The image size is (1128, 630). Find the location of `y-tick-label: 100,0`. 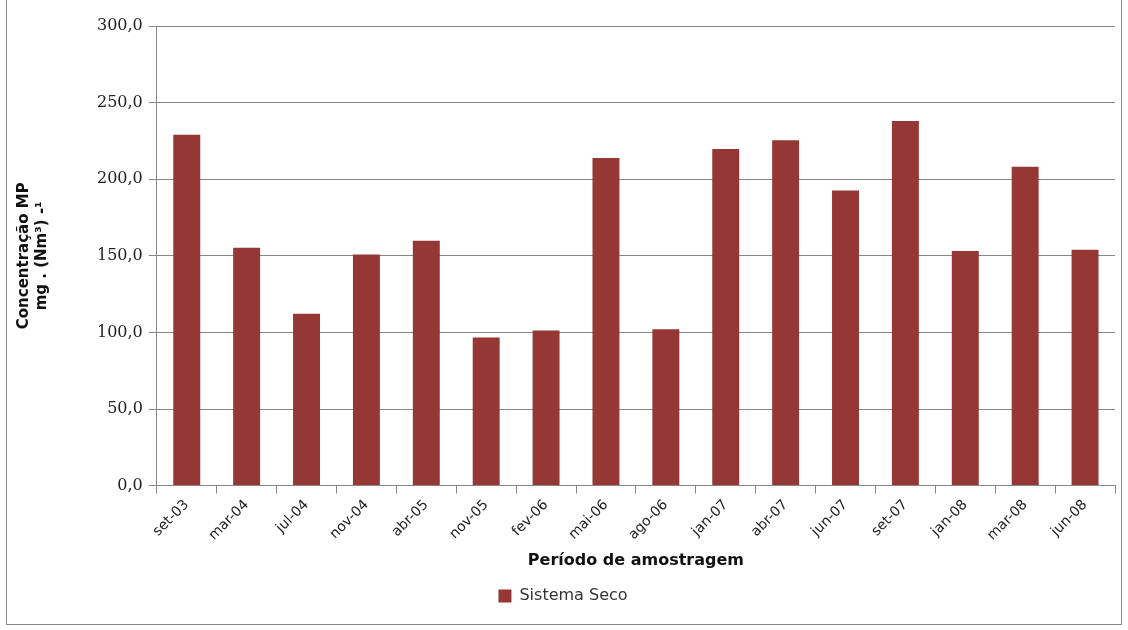

y-tick-label: 100,0 is located at coordinates (119, 331).